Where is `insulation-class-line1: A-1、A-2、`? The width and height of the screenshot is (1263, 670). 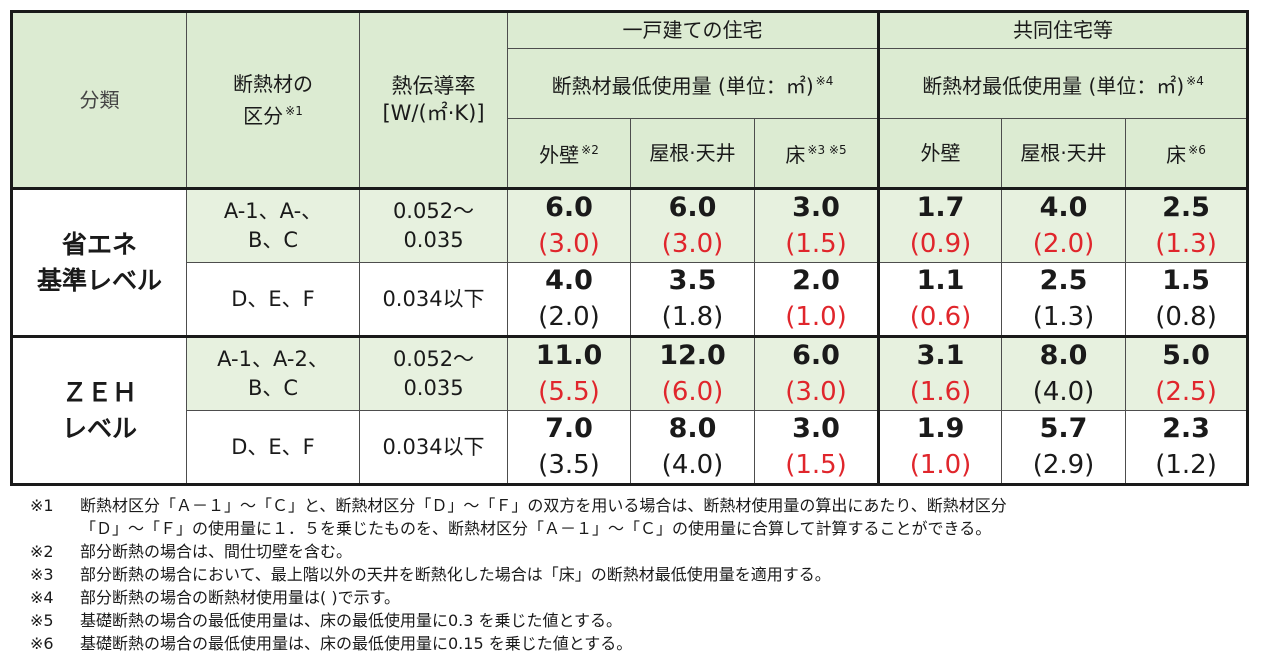
insulation-class-line1: A-1、A-2、 is located at coordinates (273, 359).